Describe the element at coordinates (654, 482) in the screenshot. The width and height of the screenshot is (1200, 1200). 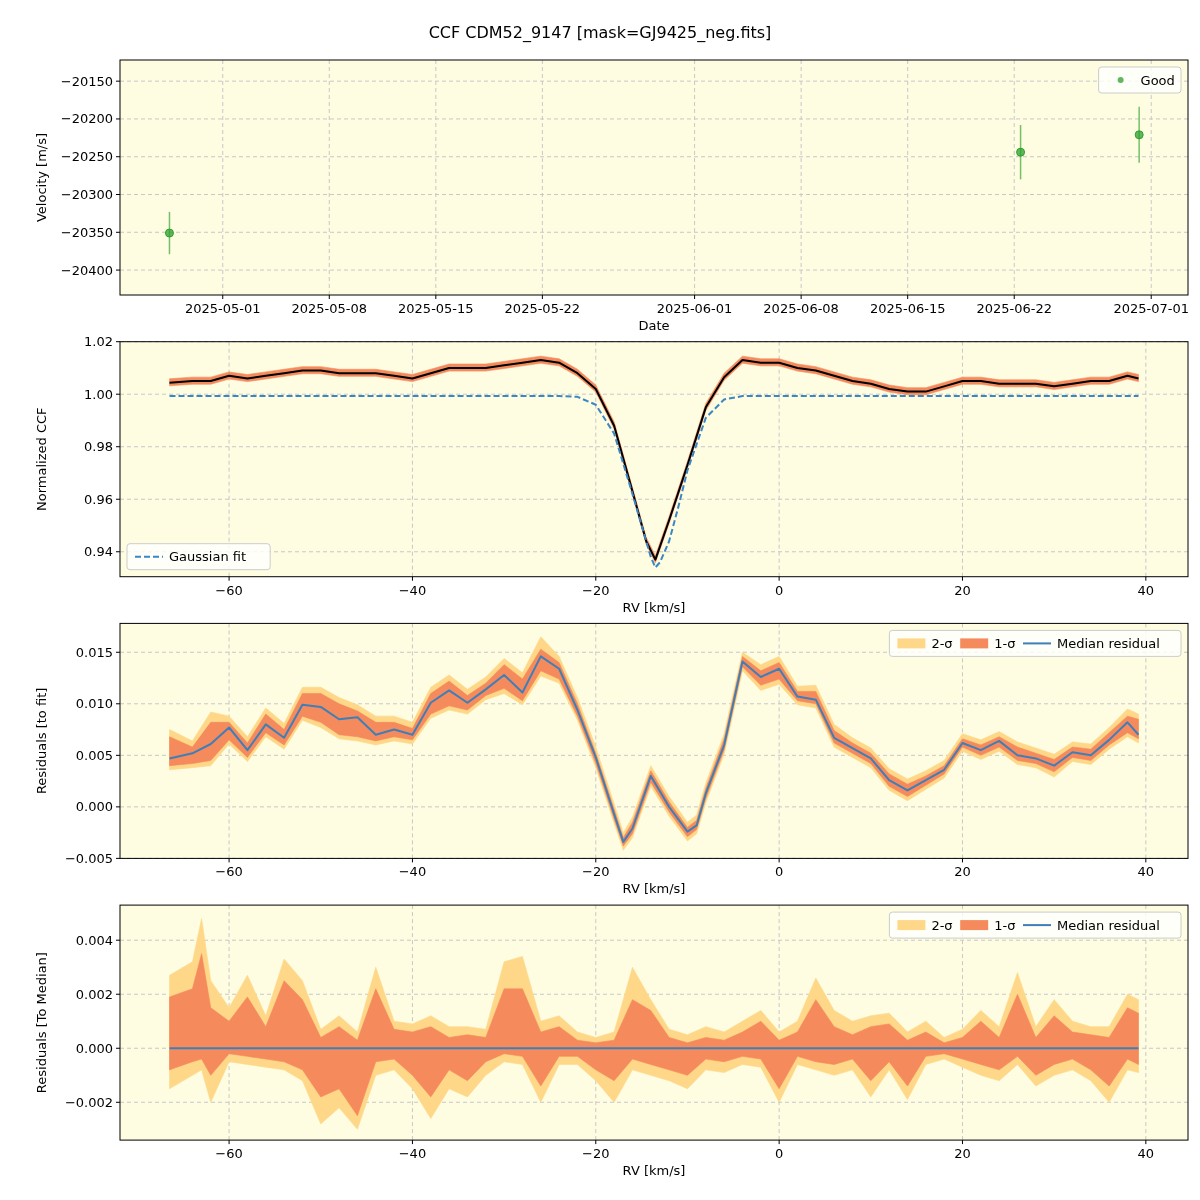
I see `line-series` at that location.